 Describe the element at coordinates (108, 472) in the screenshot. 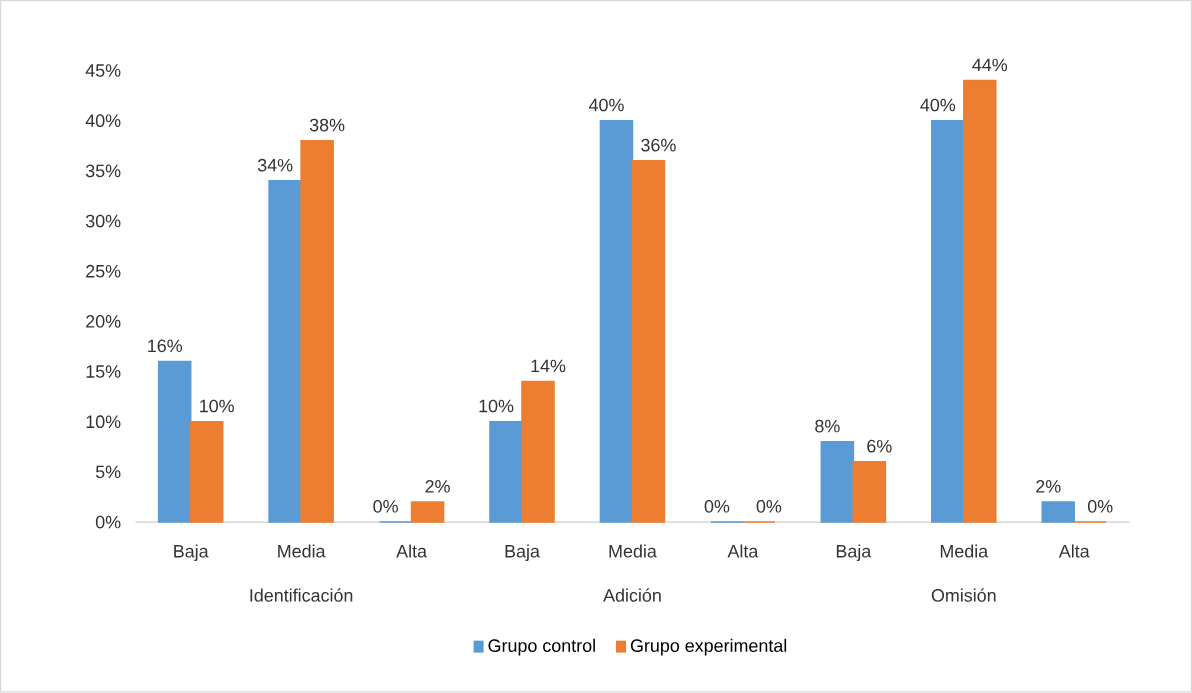

I see `y-tick-label: 5%` at that location.